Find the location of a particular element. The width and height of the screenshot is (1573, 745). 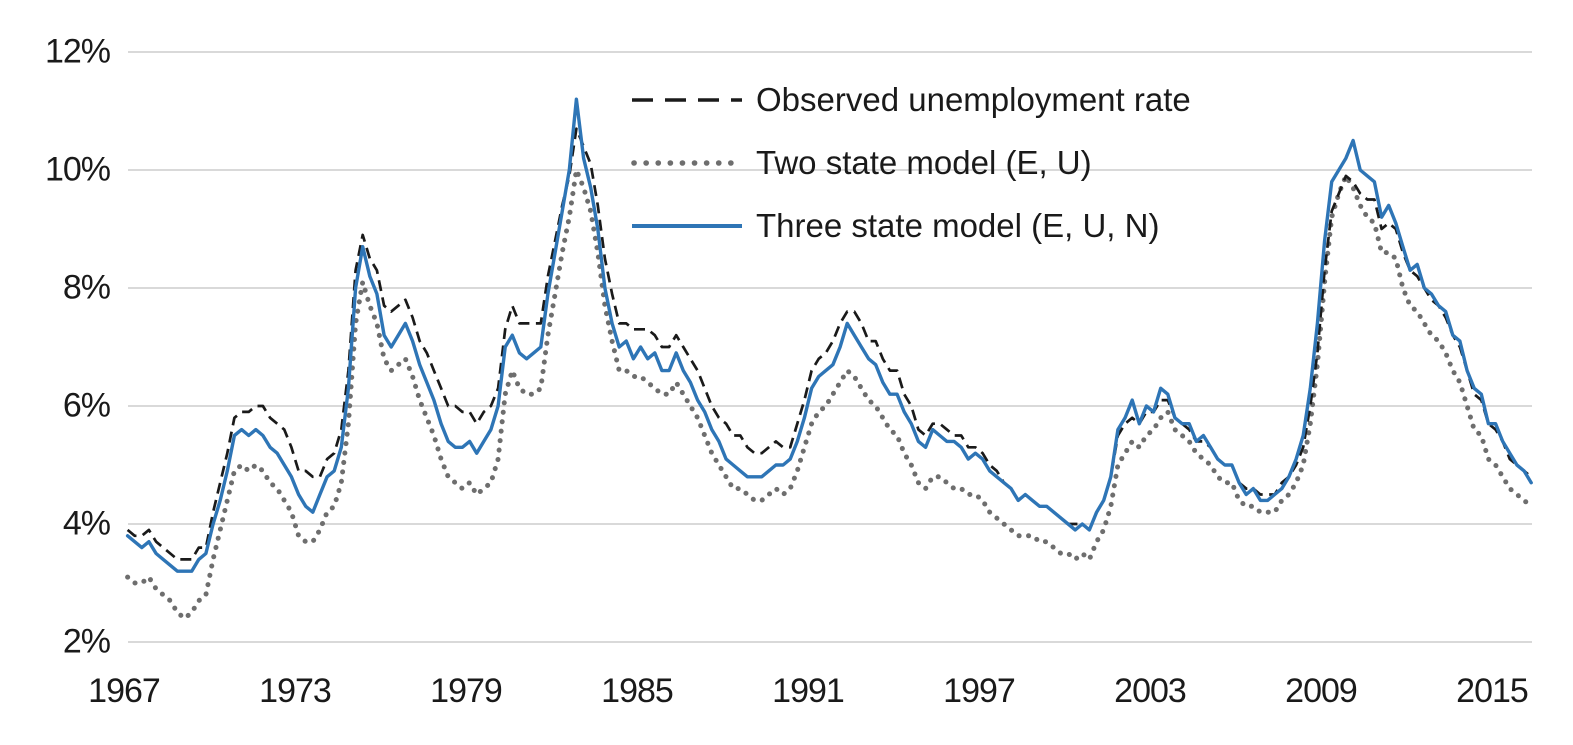

x-axis-tick-label: 1985 is located at coordinates (637, 691).